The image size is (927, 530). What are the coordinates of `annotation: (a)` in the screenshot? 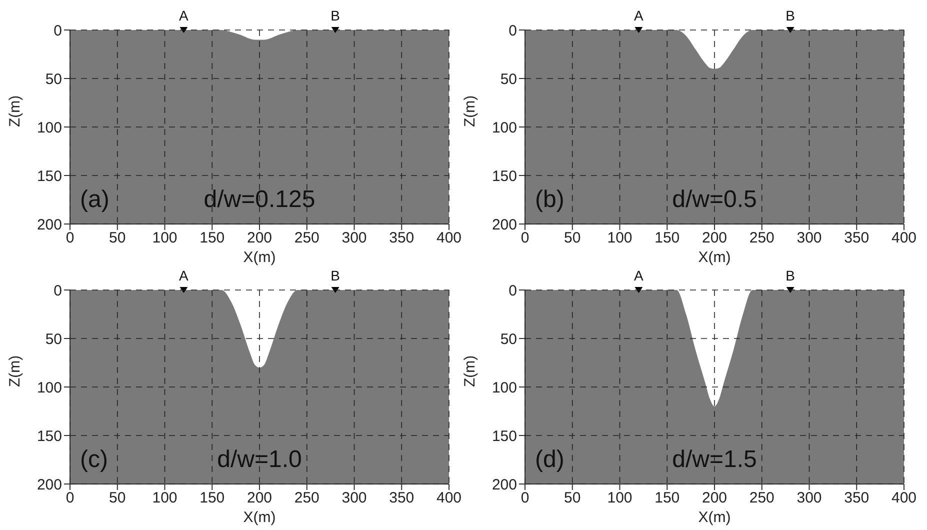 It's located at (95, 200).